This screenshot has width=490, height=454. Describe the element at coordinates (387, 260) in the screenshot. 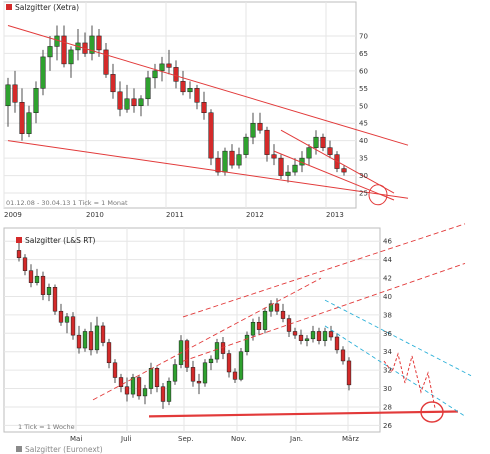

I see `y-tick-label: 44` at that location.